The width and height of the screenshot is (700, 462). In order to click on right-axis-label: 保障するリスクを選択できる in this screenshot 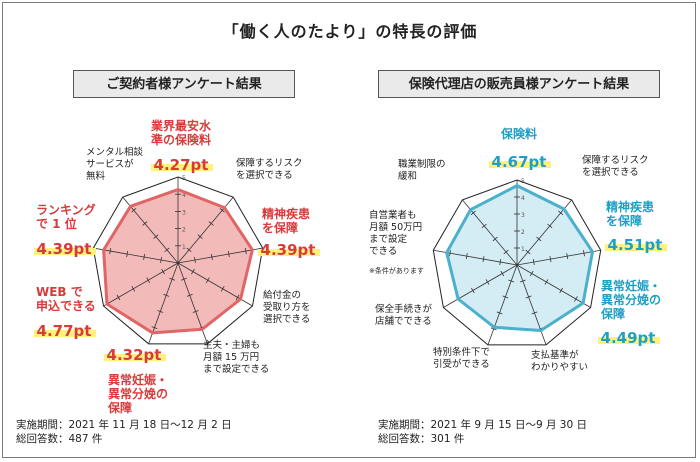, I will do `click(615, 166)`.